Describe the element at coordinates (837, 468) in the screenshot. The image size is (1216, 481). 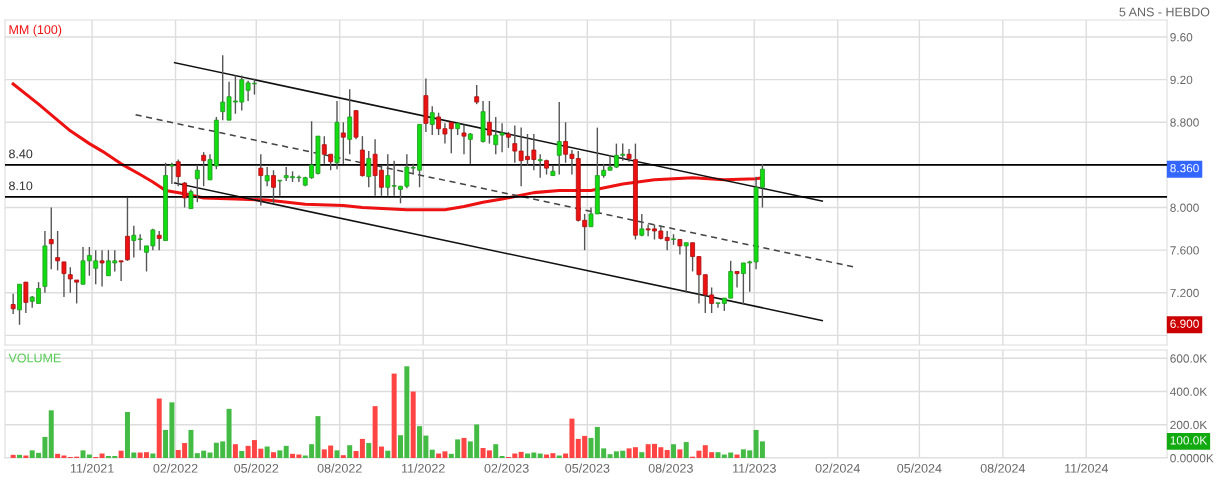
I see `x-tick-label: 02/2024` at that location.